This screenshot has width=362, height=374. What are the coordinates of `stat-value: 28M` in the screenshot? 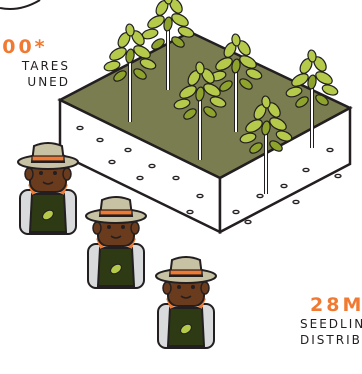 It's located at (336, 305).